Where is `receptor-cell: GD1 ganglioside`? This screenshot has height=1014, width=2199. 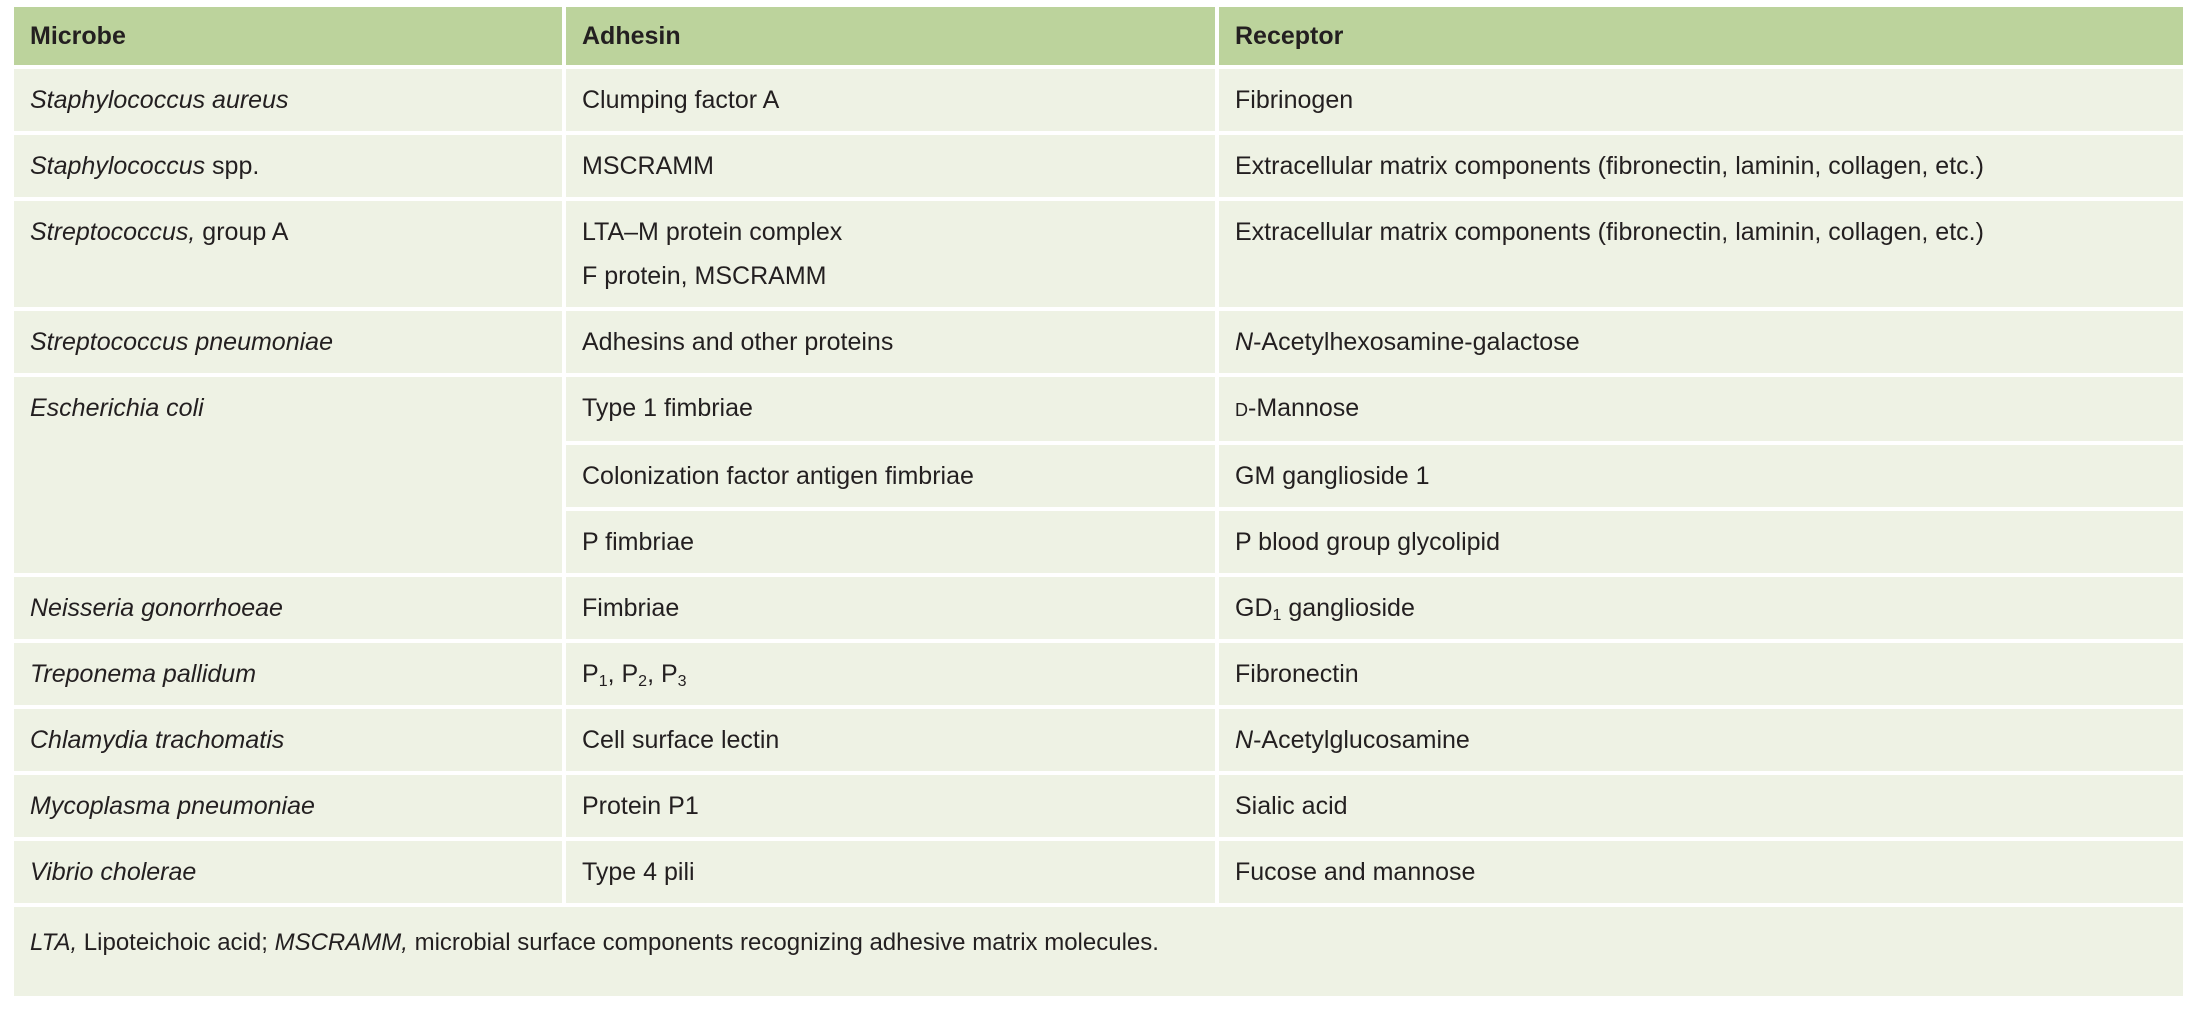
receptor-cell: GD1 ganglioside is located at coordinates (1701, 608).